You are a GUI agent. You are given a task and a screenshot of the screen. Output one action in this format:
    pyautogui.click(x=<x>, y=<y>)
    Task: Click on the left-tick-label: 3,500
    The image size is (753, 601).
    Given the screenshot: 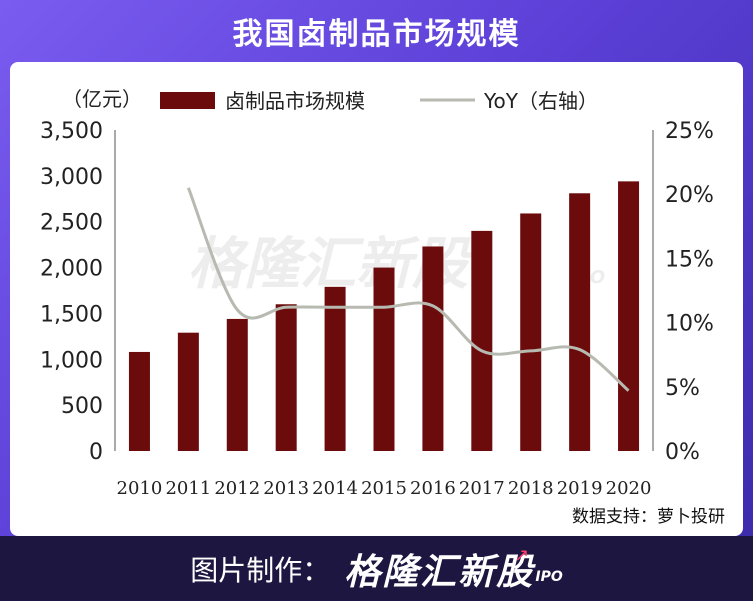 What is the action you would take?
    pyautogui.click(x=71, y=131)
    